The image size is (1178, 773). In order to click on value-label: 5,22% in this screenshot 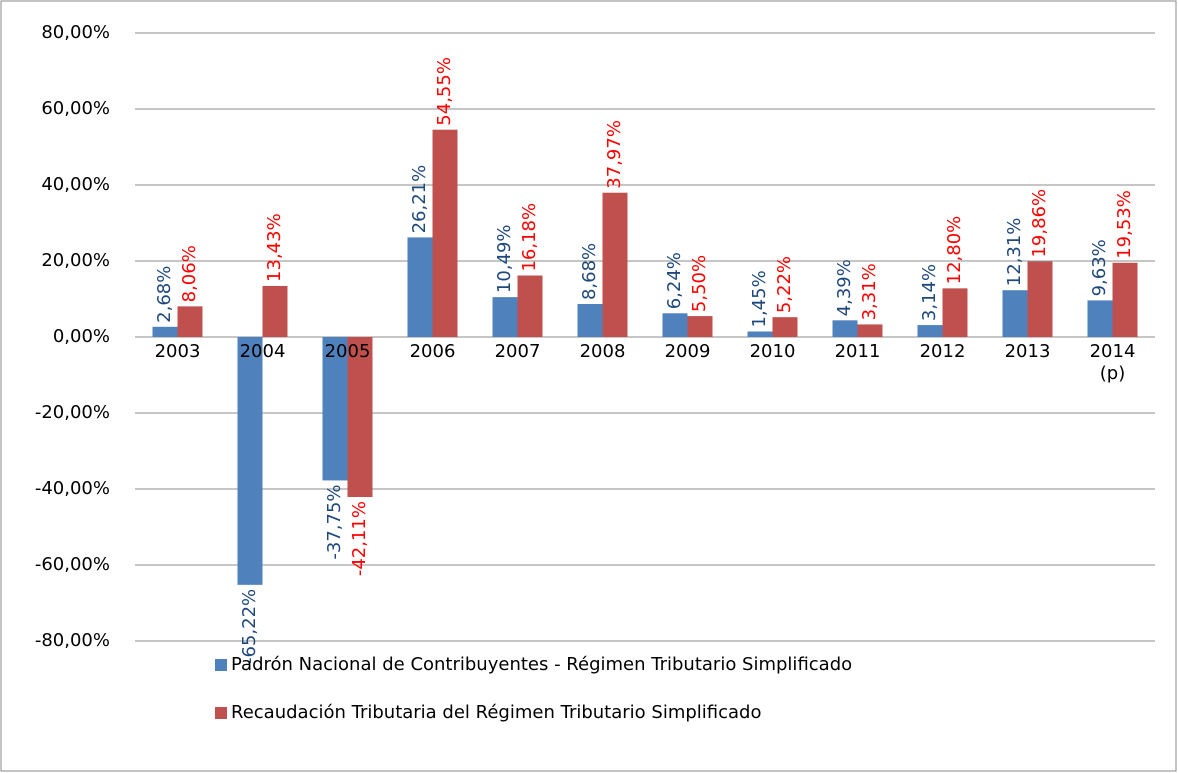, I will do `click(784, 284)`.